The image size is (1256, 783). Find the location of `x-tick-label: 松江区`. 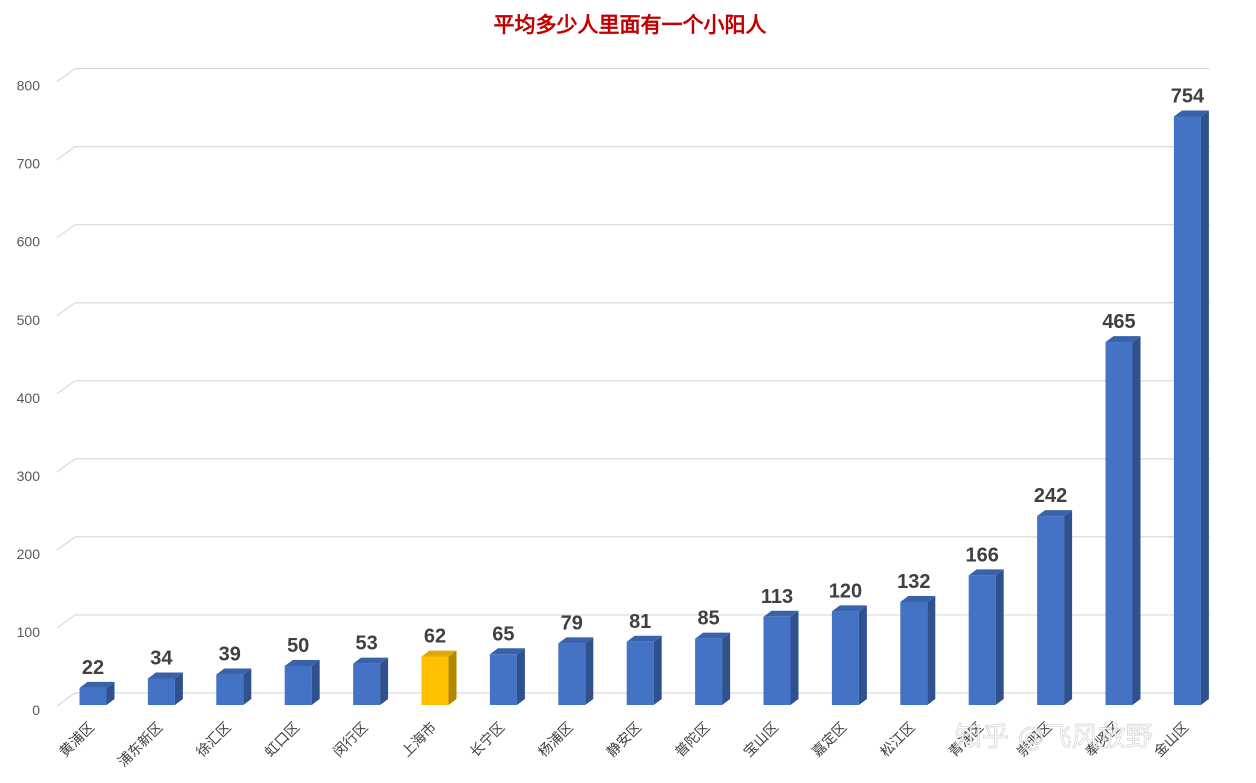

x-tick-label: 松江区 is located at coordinates (898, 740).